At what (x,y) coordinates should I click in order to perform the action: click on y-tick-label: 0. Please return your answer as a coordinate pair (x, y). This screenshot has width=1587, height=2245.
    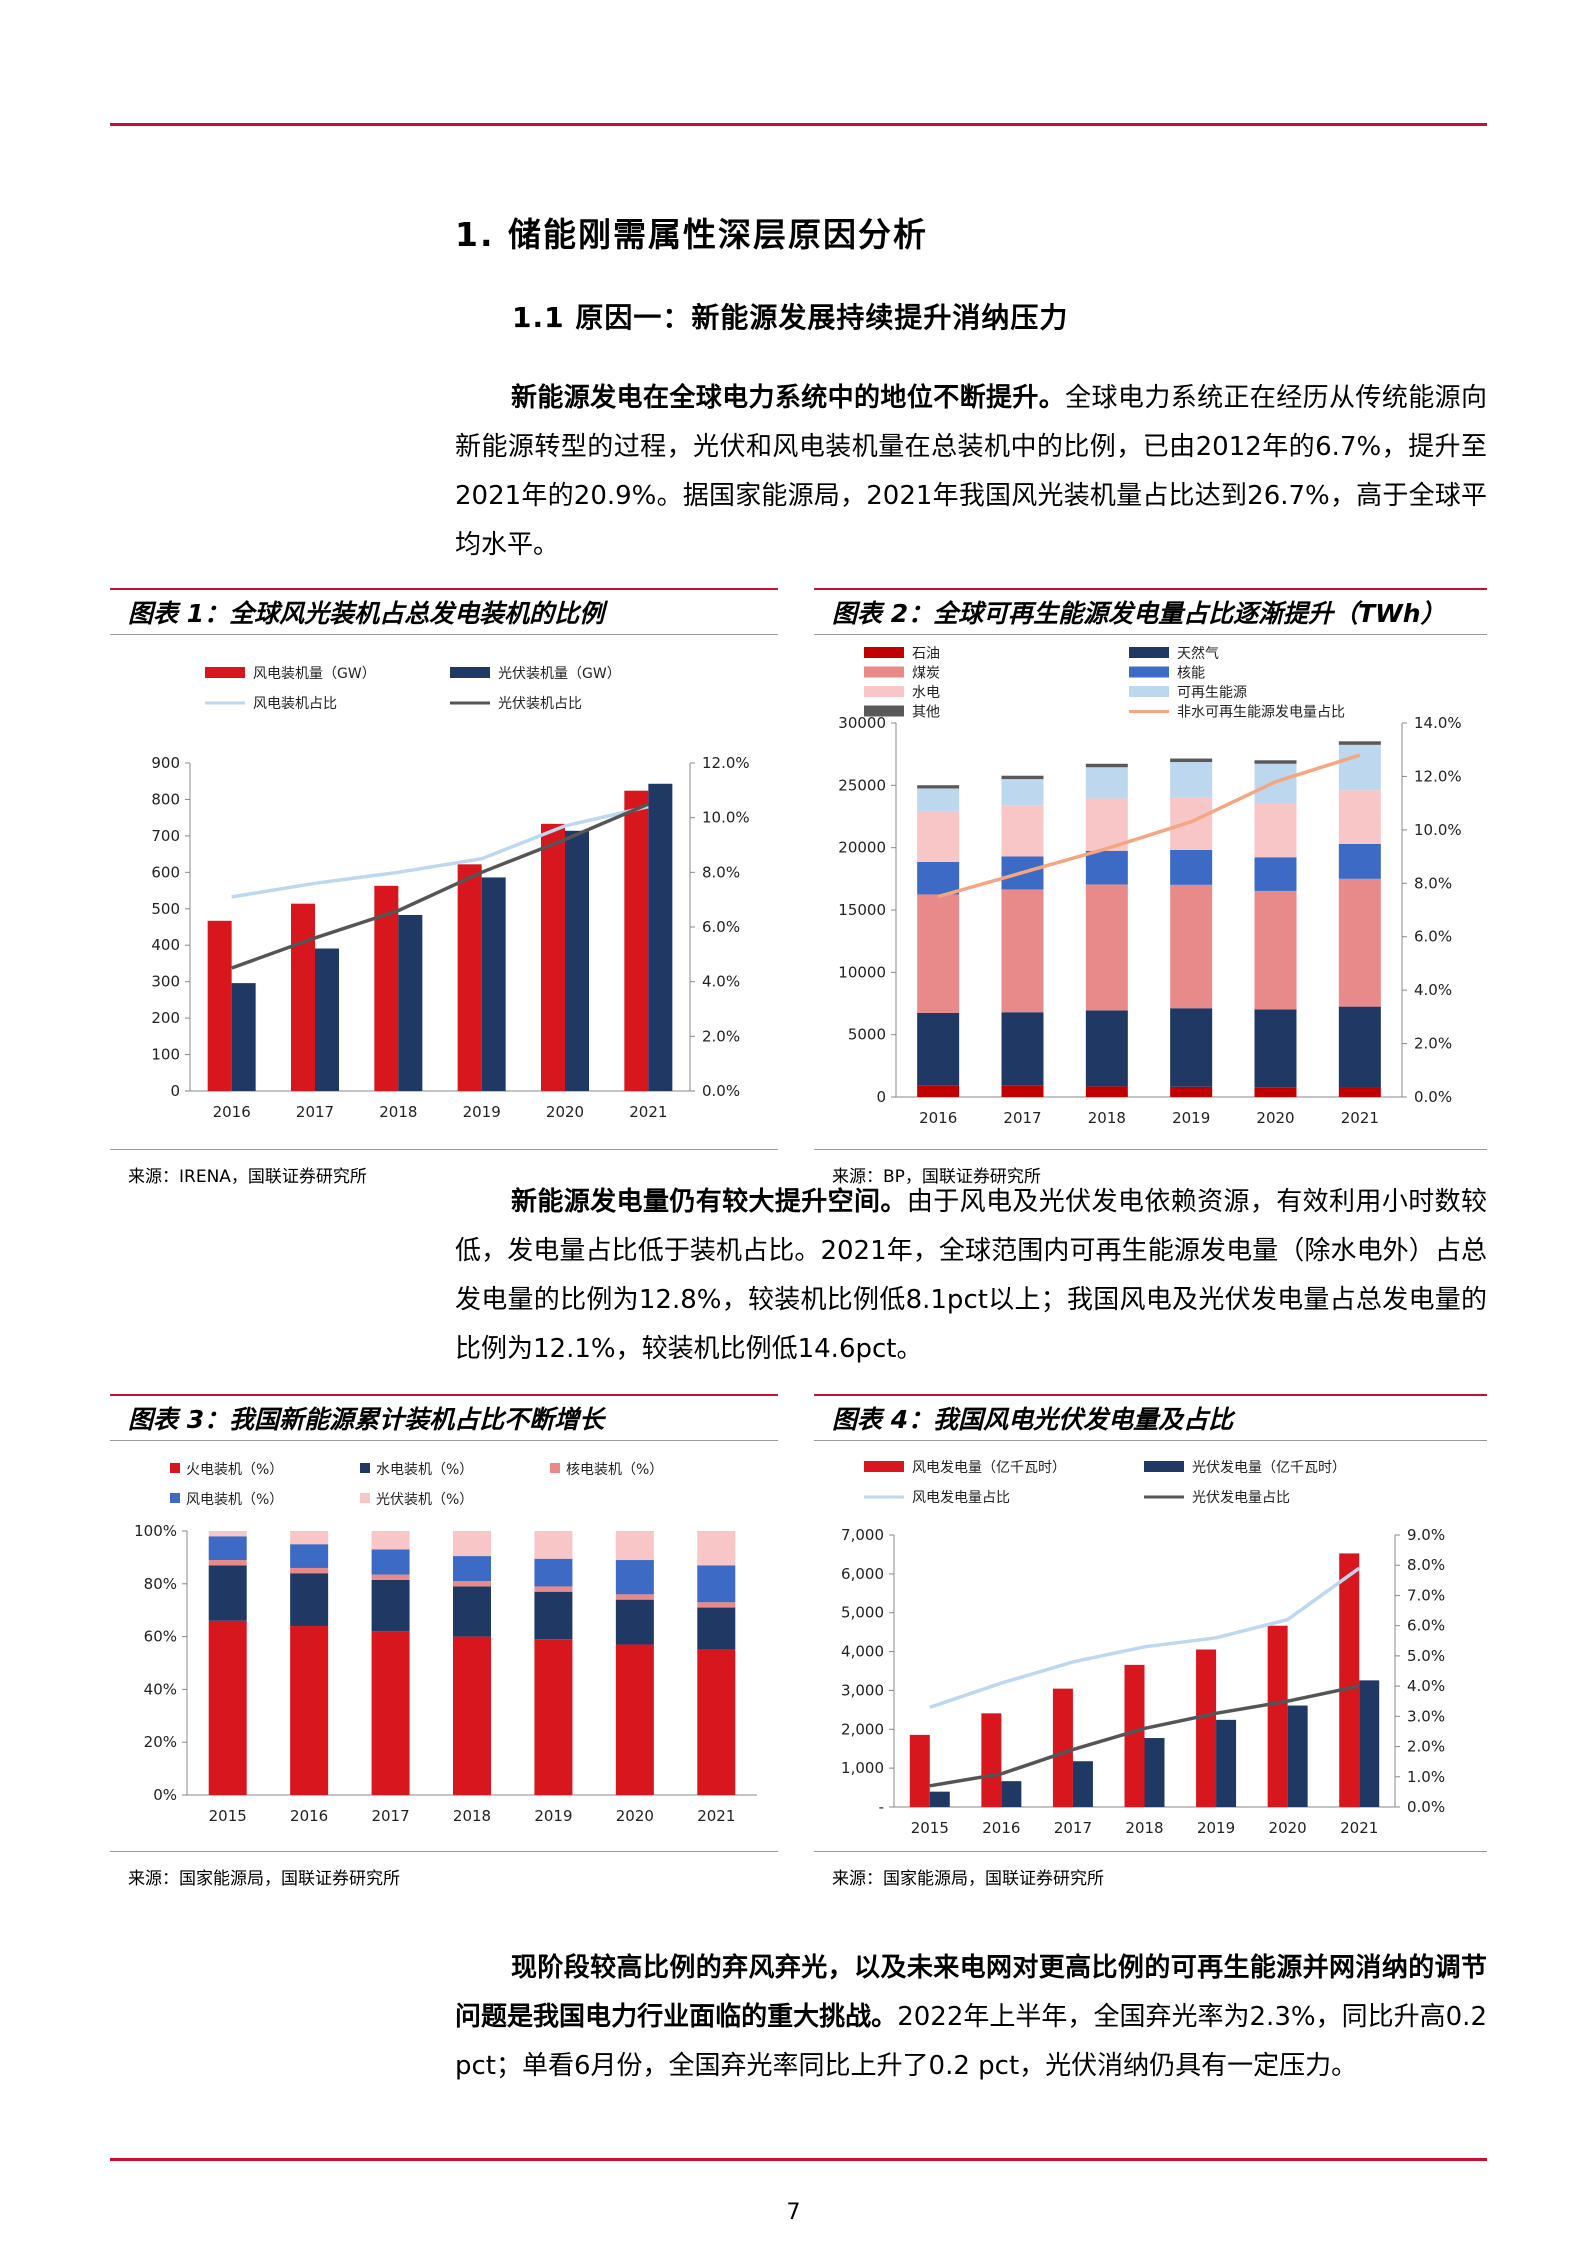
    Looking at the image, I should click on (881, 1097).